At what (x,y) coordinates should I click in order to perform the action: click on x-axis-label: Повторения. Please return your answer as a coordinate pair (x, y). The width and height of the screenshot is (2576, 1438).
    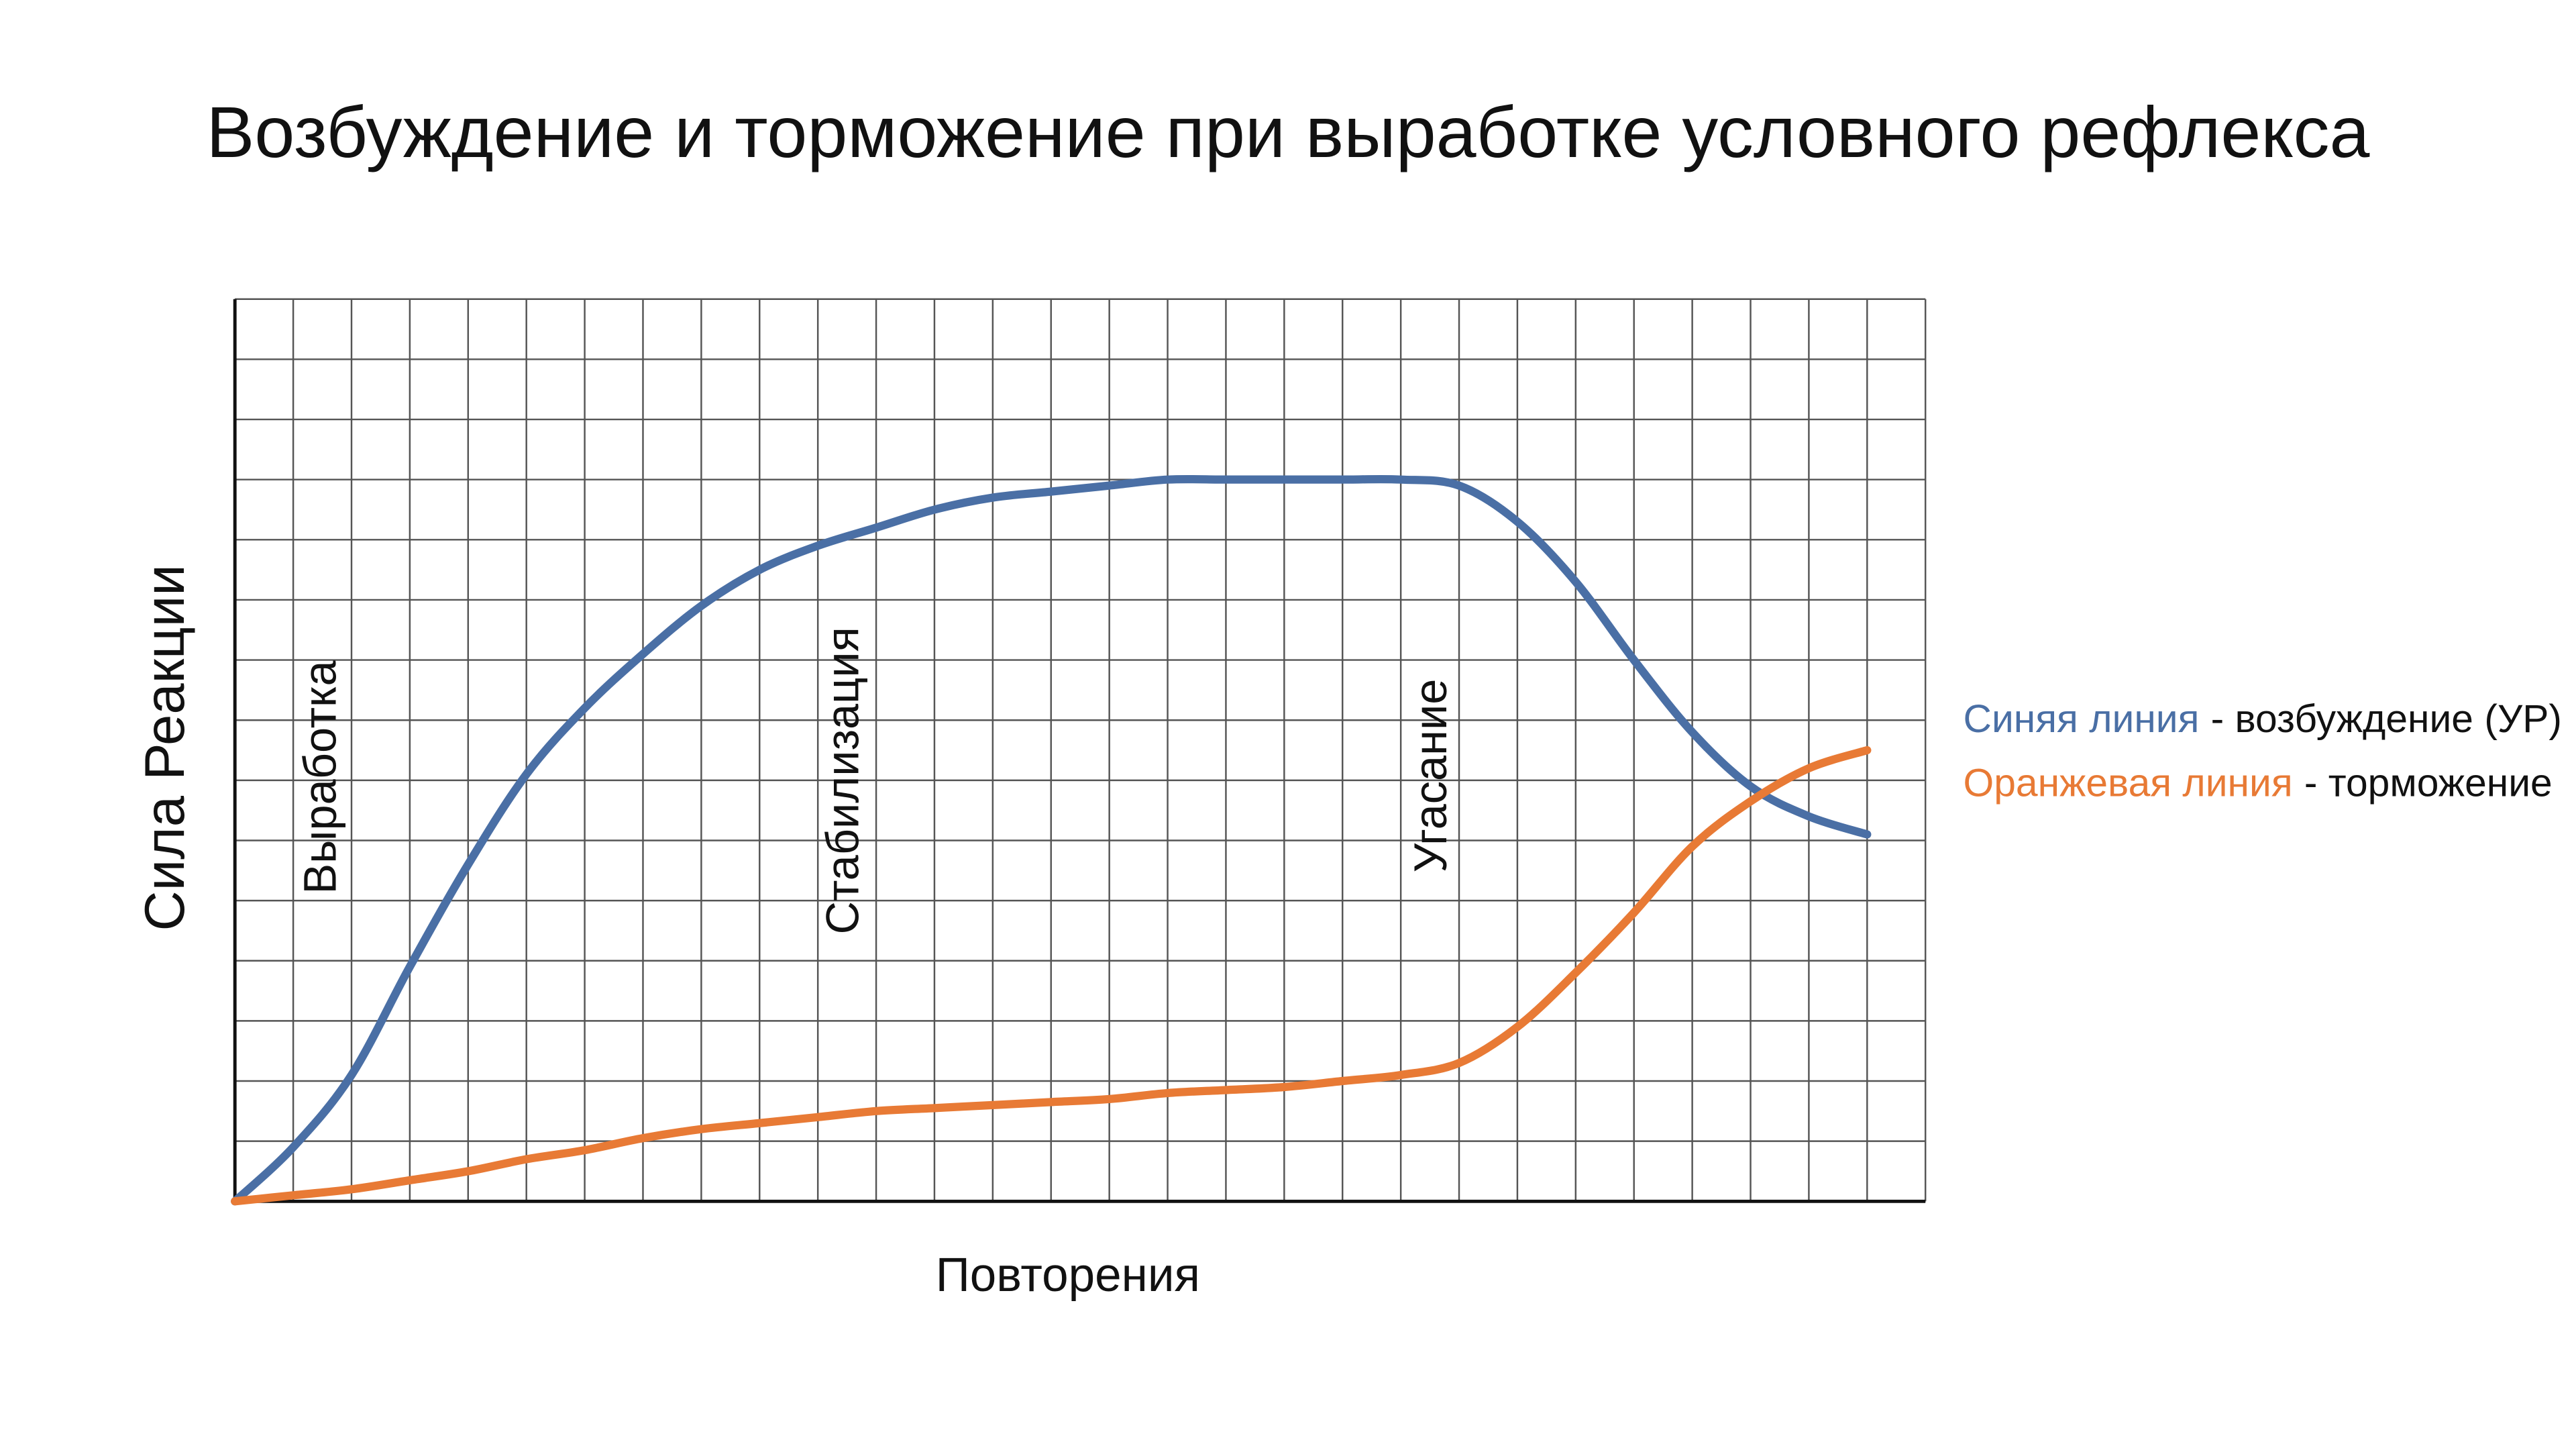
    Looking at the image, I should click on (1068, 1276).